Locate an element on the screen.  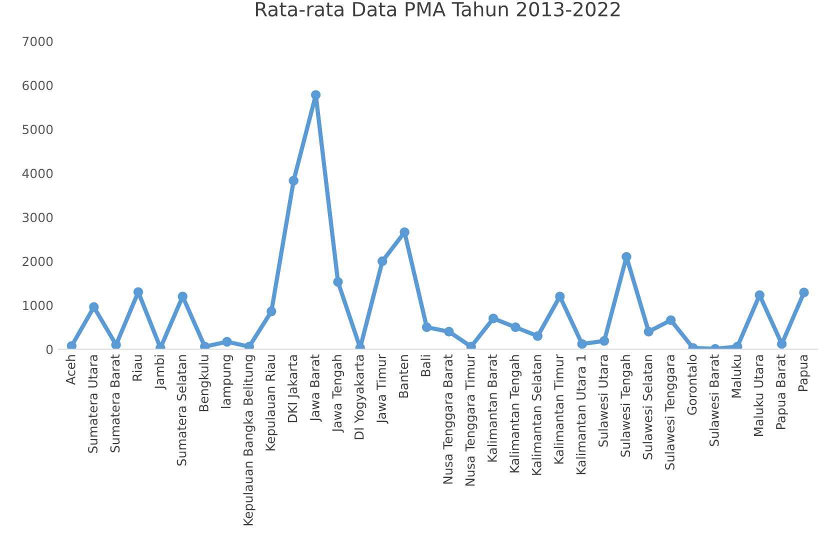
x-tick-label: Jawa Timur is located at coordinates (382, 389).